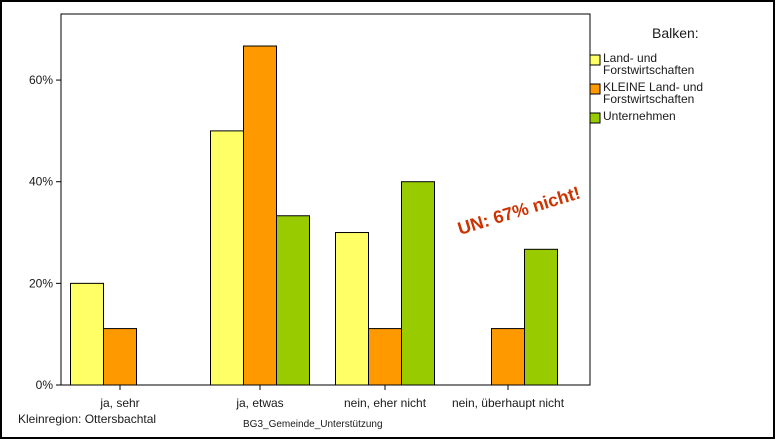 The height and width of the screenshot is (442, 778). Describe the element at coordinates (45, 232) in the screenshot. I see `y-axis: 0% 20% 40% 60%` at that location.